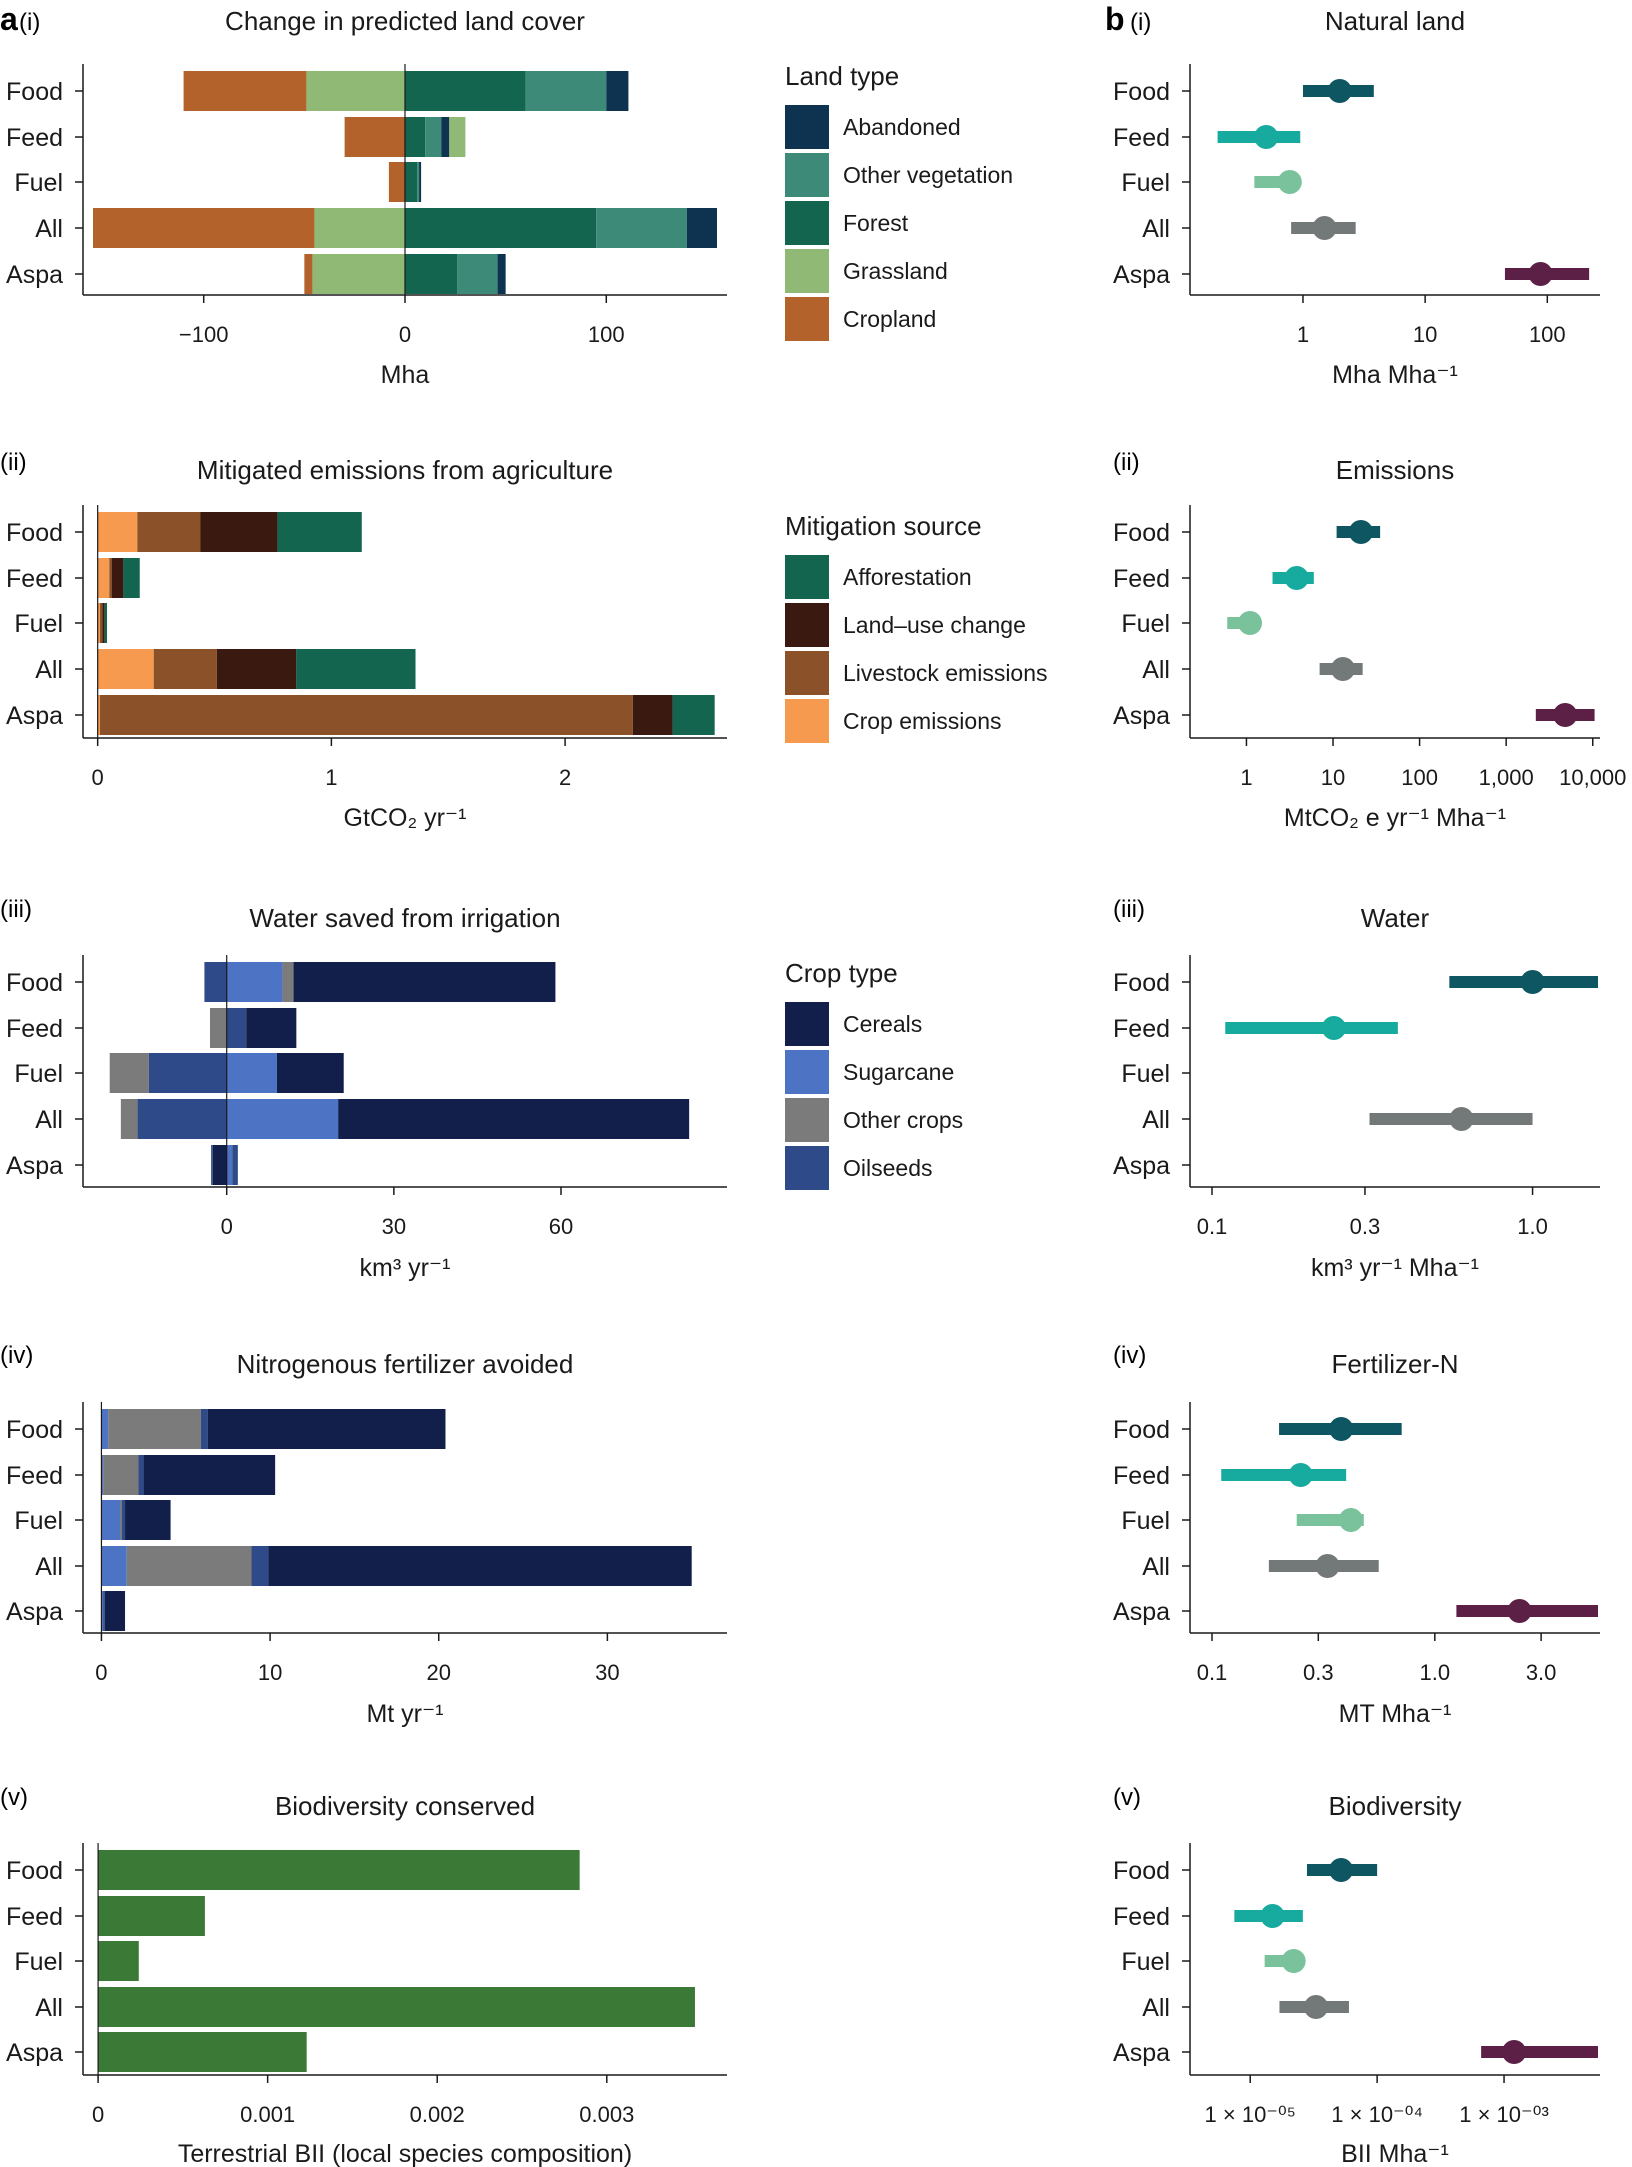 The width and height of the screenshot is (1632, 2167). What do you see at coordinates (889, 319) in the screenshot?
I see `legend-label-cropland: Cropland` at bounding box center [889, 319].